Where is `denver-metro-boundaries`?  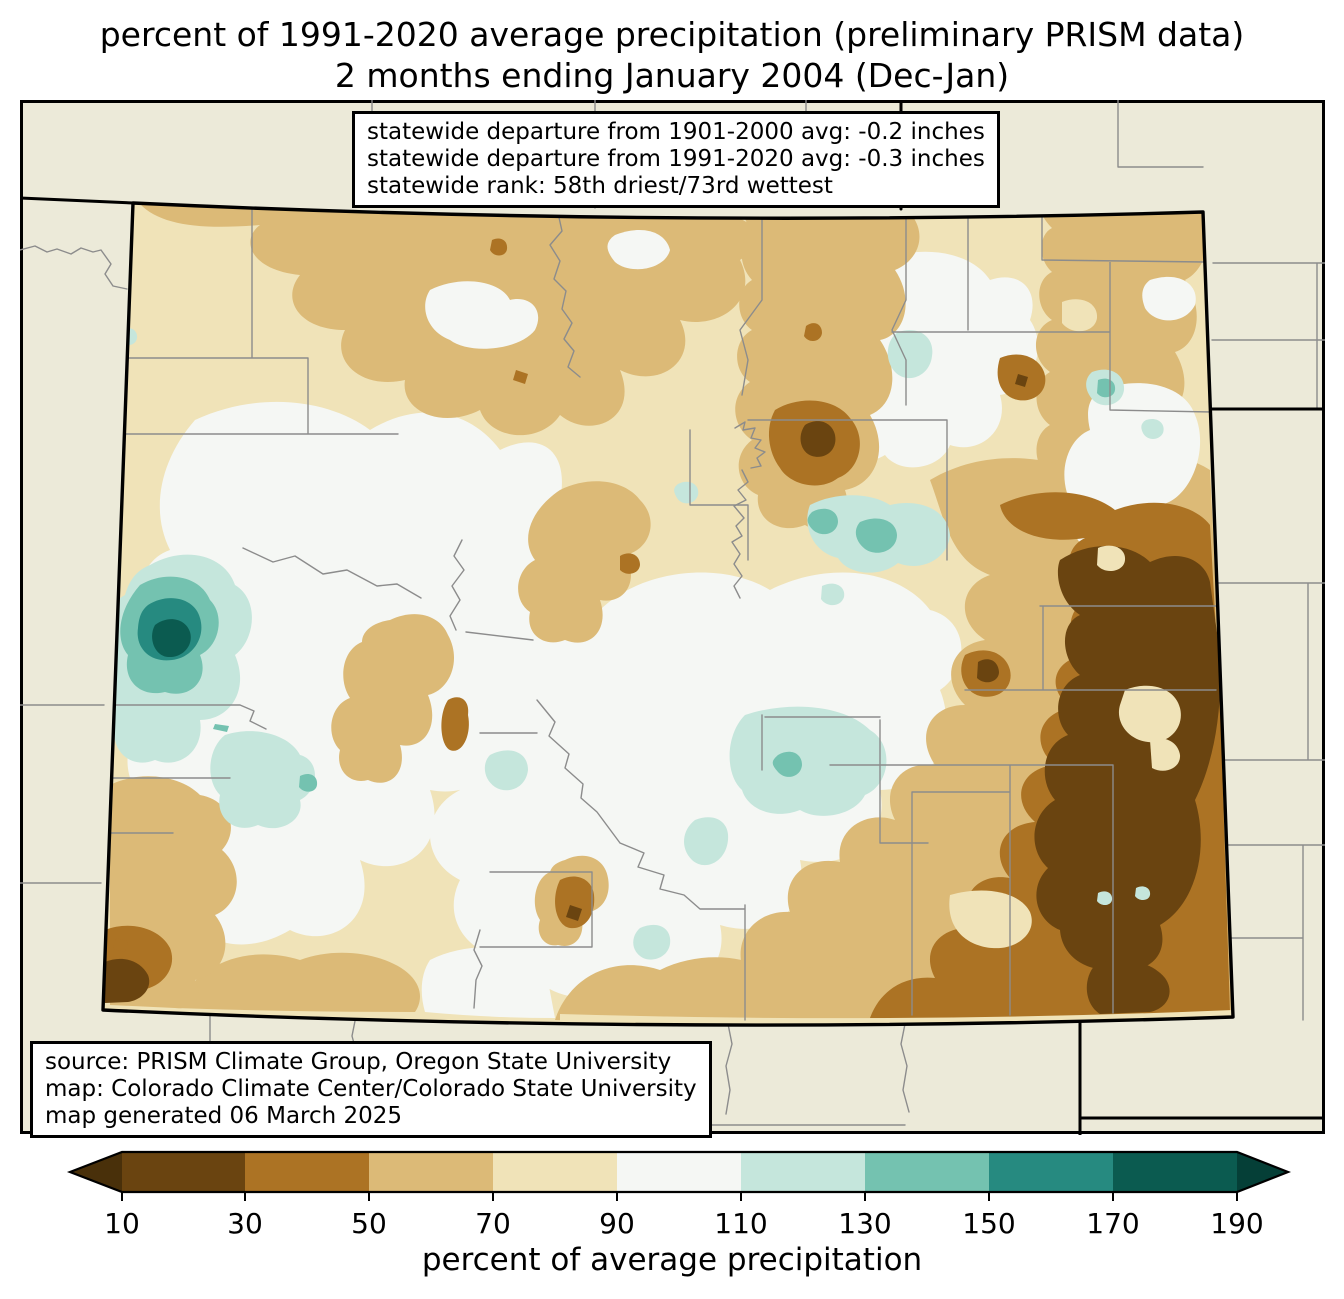
denver-metro-boundaries is located at coordinates (748, 510).